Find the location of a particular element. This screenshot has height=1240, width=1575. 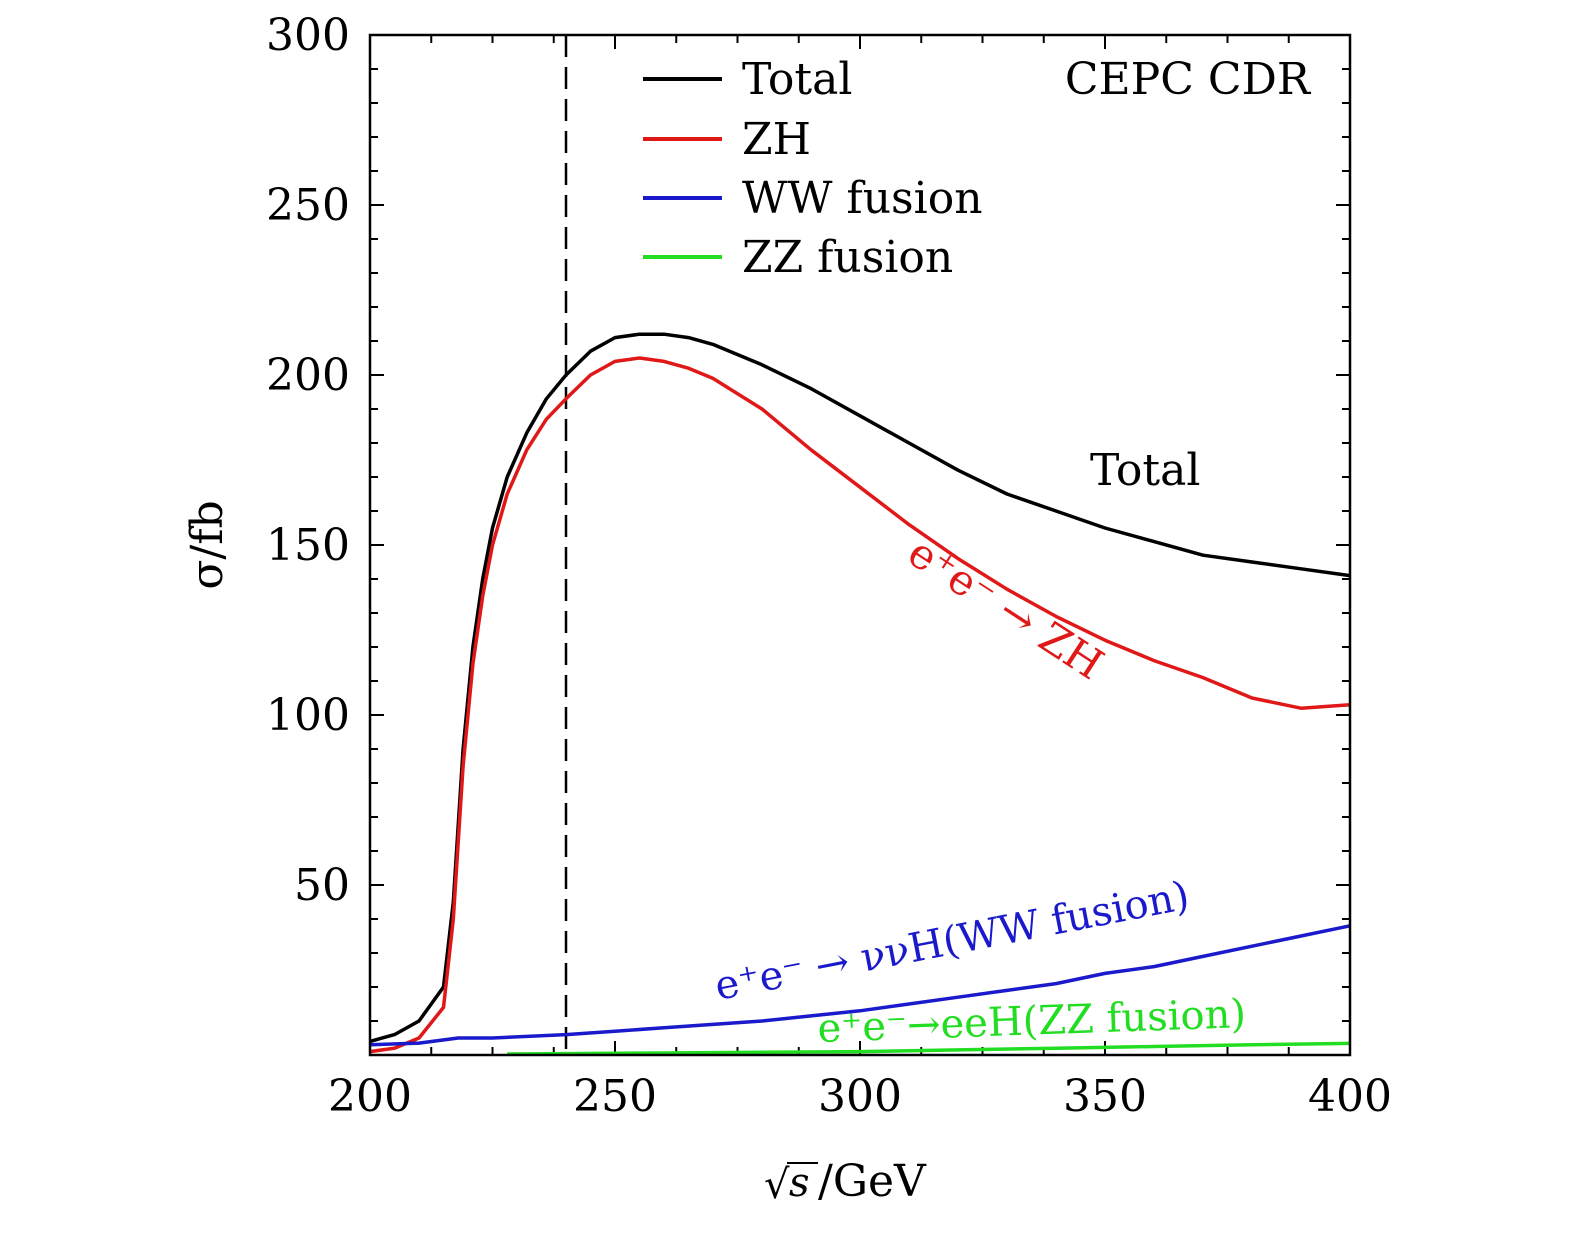

x-tick-label: 250 is located at coordinates (615, 1096).